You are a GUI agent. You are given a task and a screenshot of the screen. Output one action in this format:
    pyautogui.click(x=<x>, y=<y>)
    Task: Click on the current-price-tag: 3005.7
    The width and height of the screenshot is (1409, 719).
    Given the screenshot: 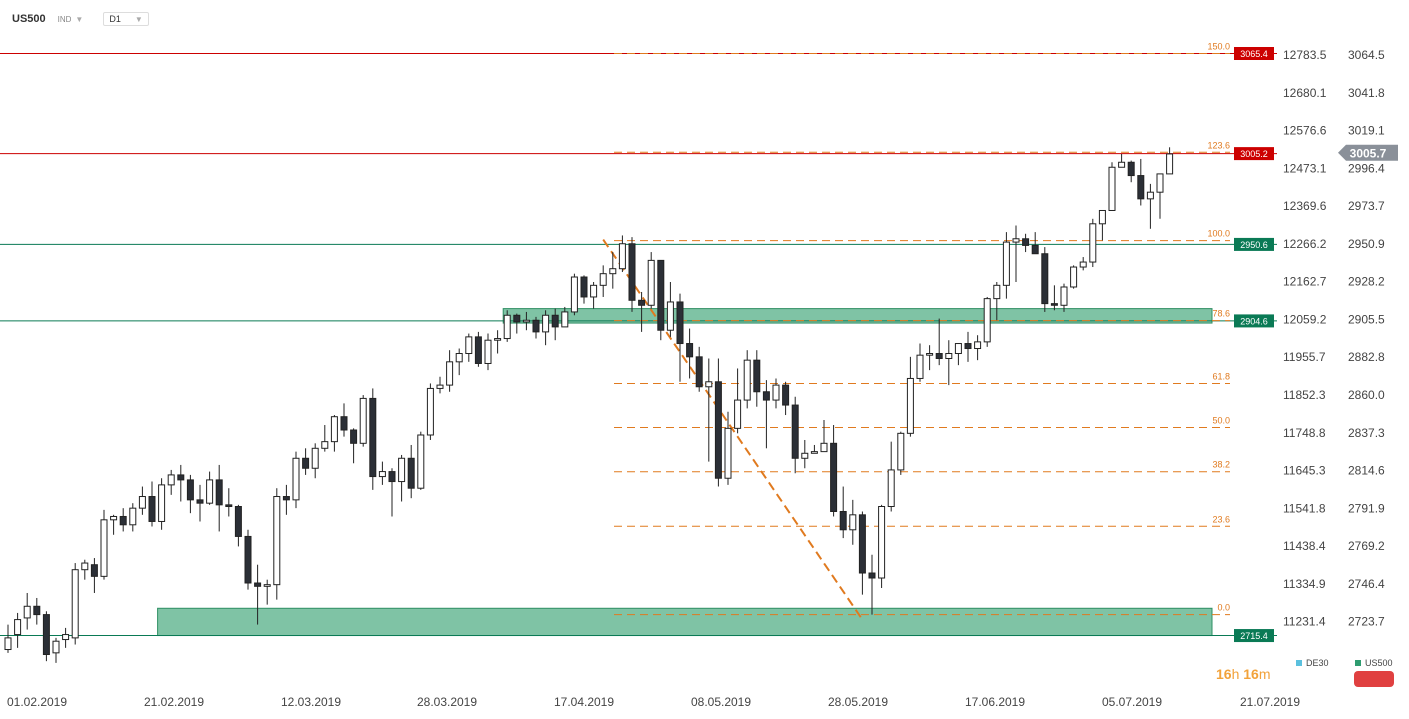 What is the action you would take?
    pyautogui.click(x=1368, y=152)
    